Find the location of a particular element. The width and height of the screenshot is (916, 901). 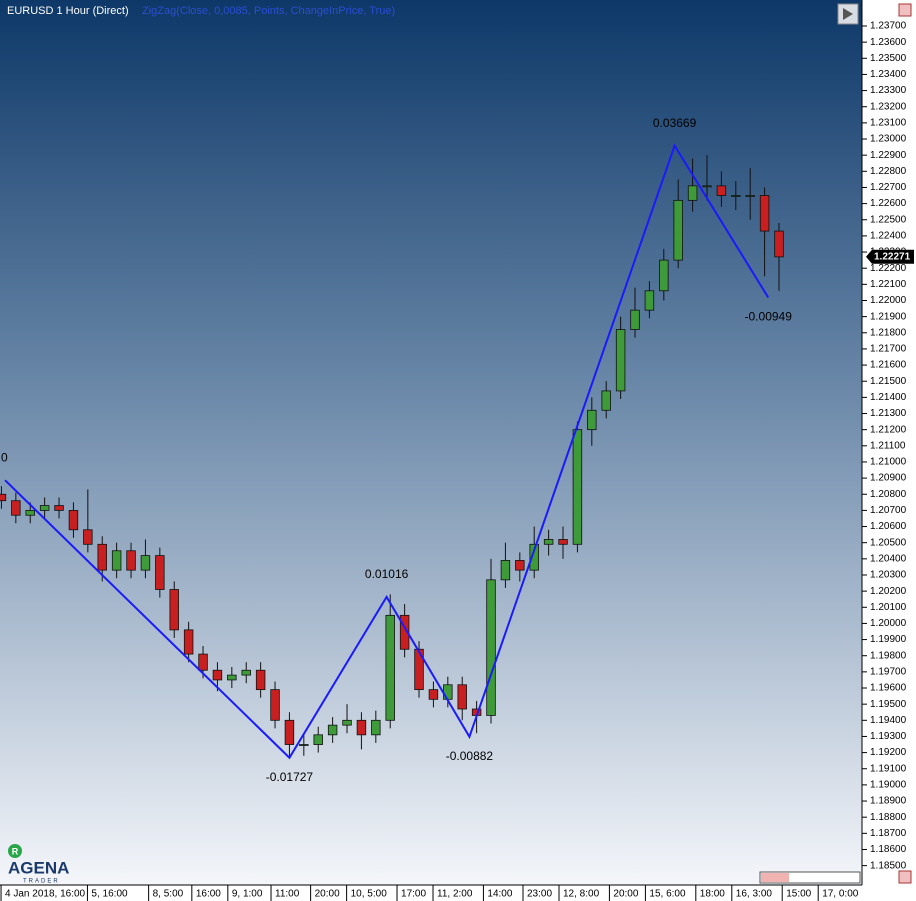

y-tick-label: 1.19500 is located at coordinates (888, 704).